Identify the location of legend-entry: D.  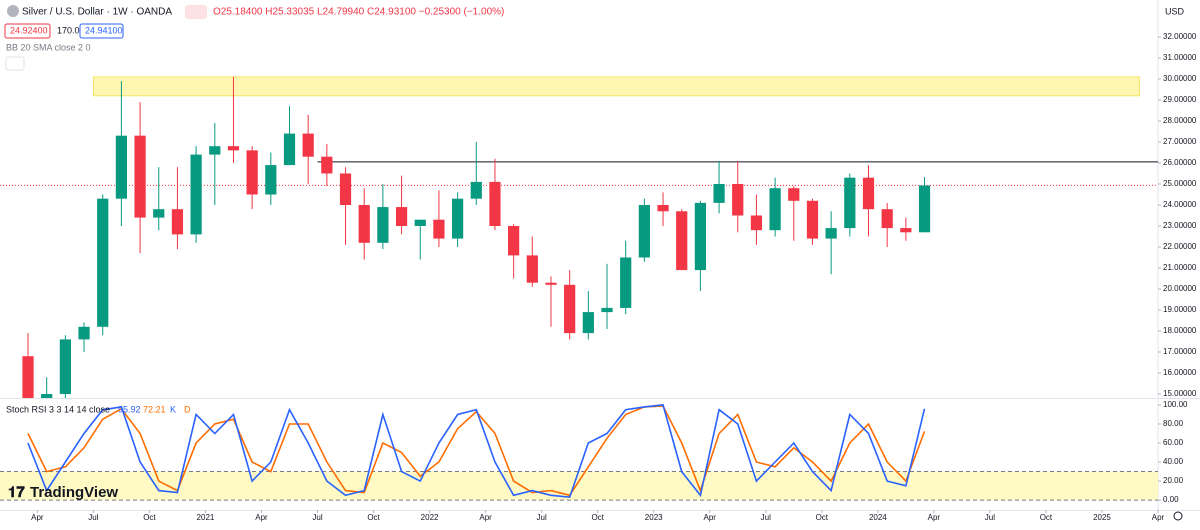
(187, 409).